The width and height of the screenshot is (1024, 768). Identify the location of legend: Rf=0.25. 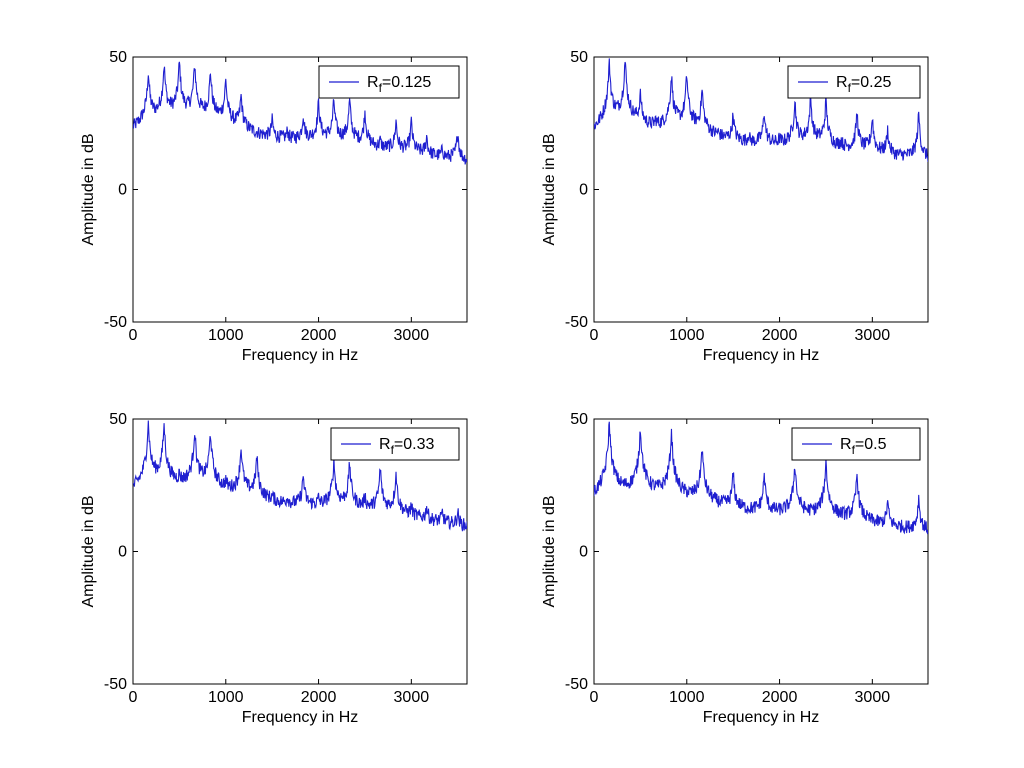
(854, 82).